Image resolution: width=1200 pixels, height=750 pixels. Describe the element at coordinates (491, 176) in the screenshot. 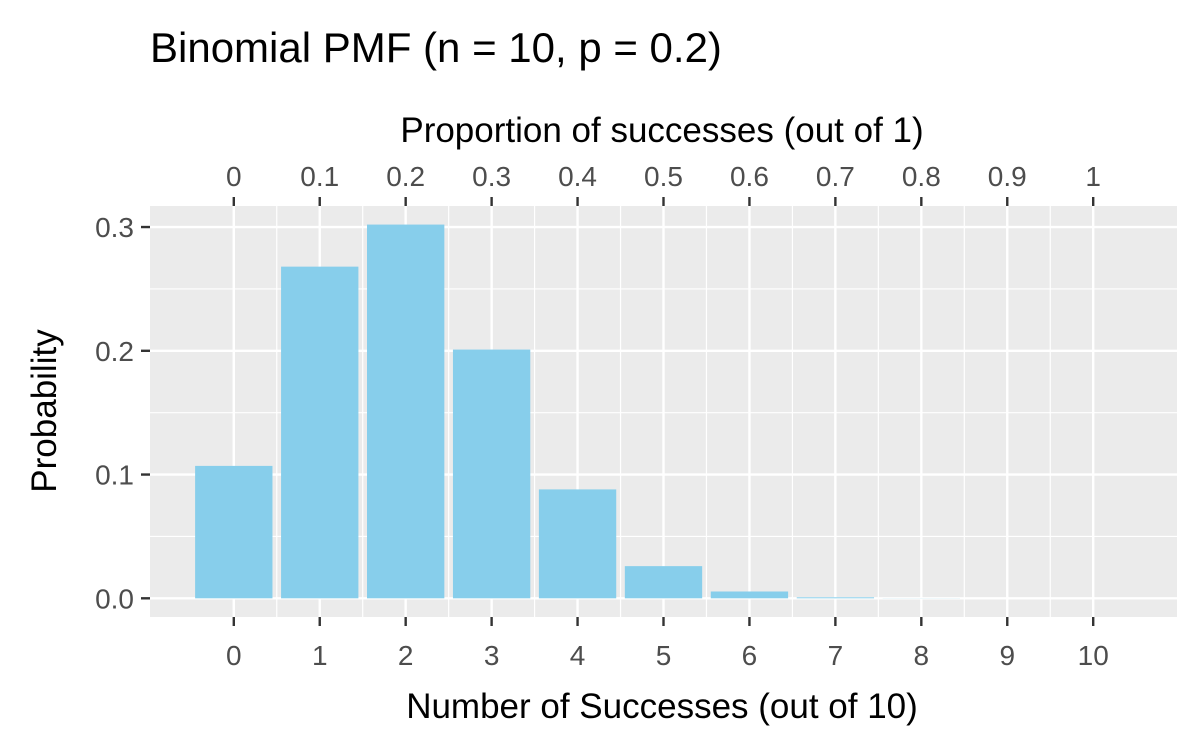

I see `secondary-x-tick-label: 0.3` at that location.